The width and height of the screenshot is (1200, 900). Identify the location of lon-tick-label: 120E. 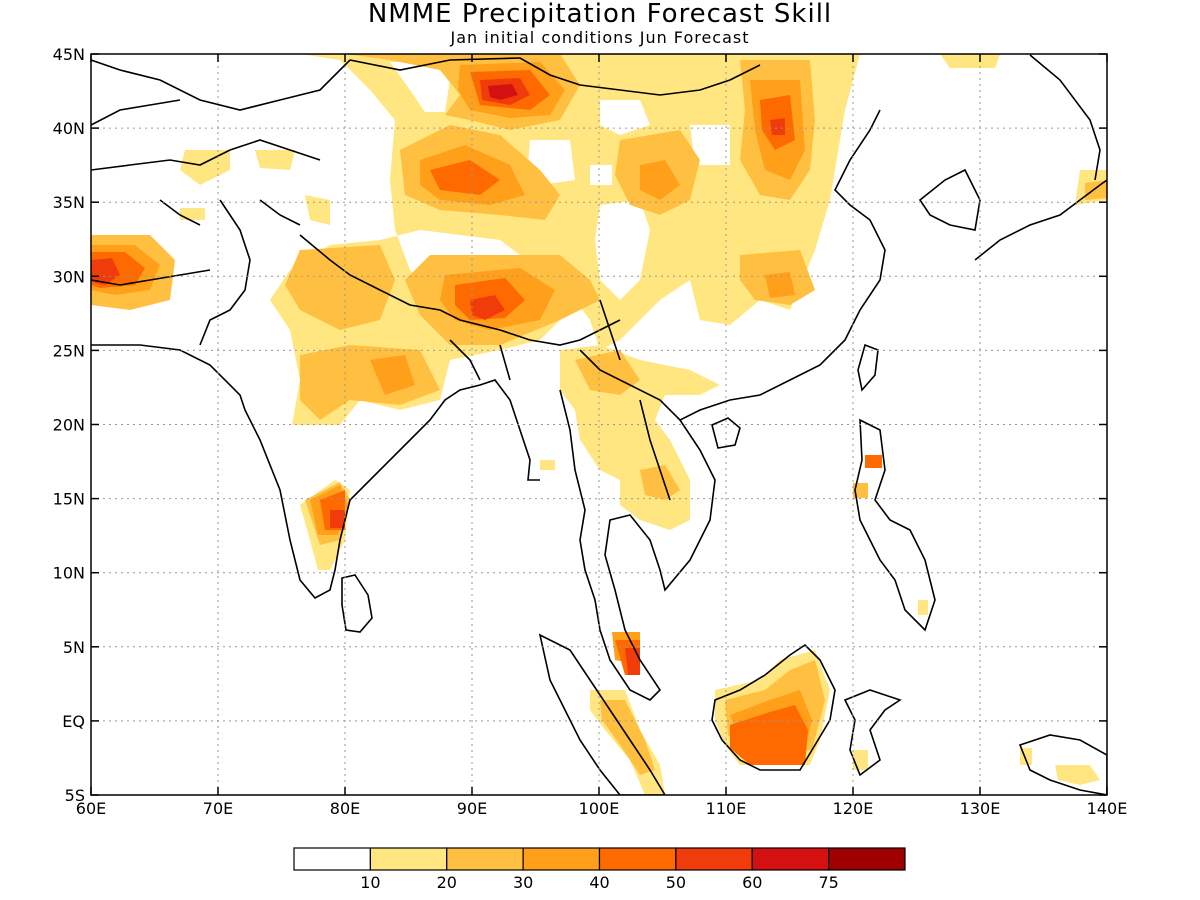
(853, 808).